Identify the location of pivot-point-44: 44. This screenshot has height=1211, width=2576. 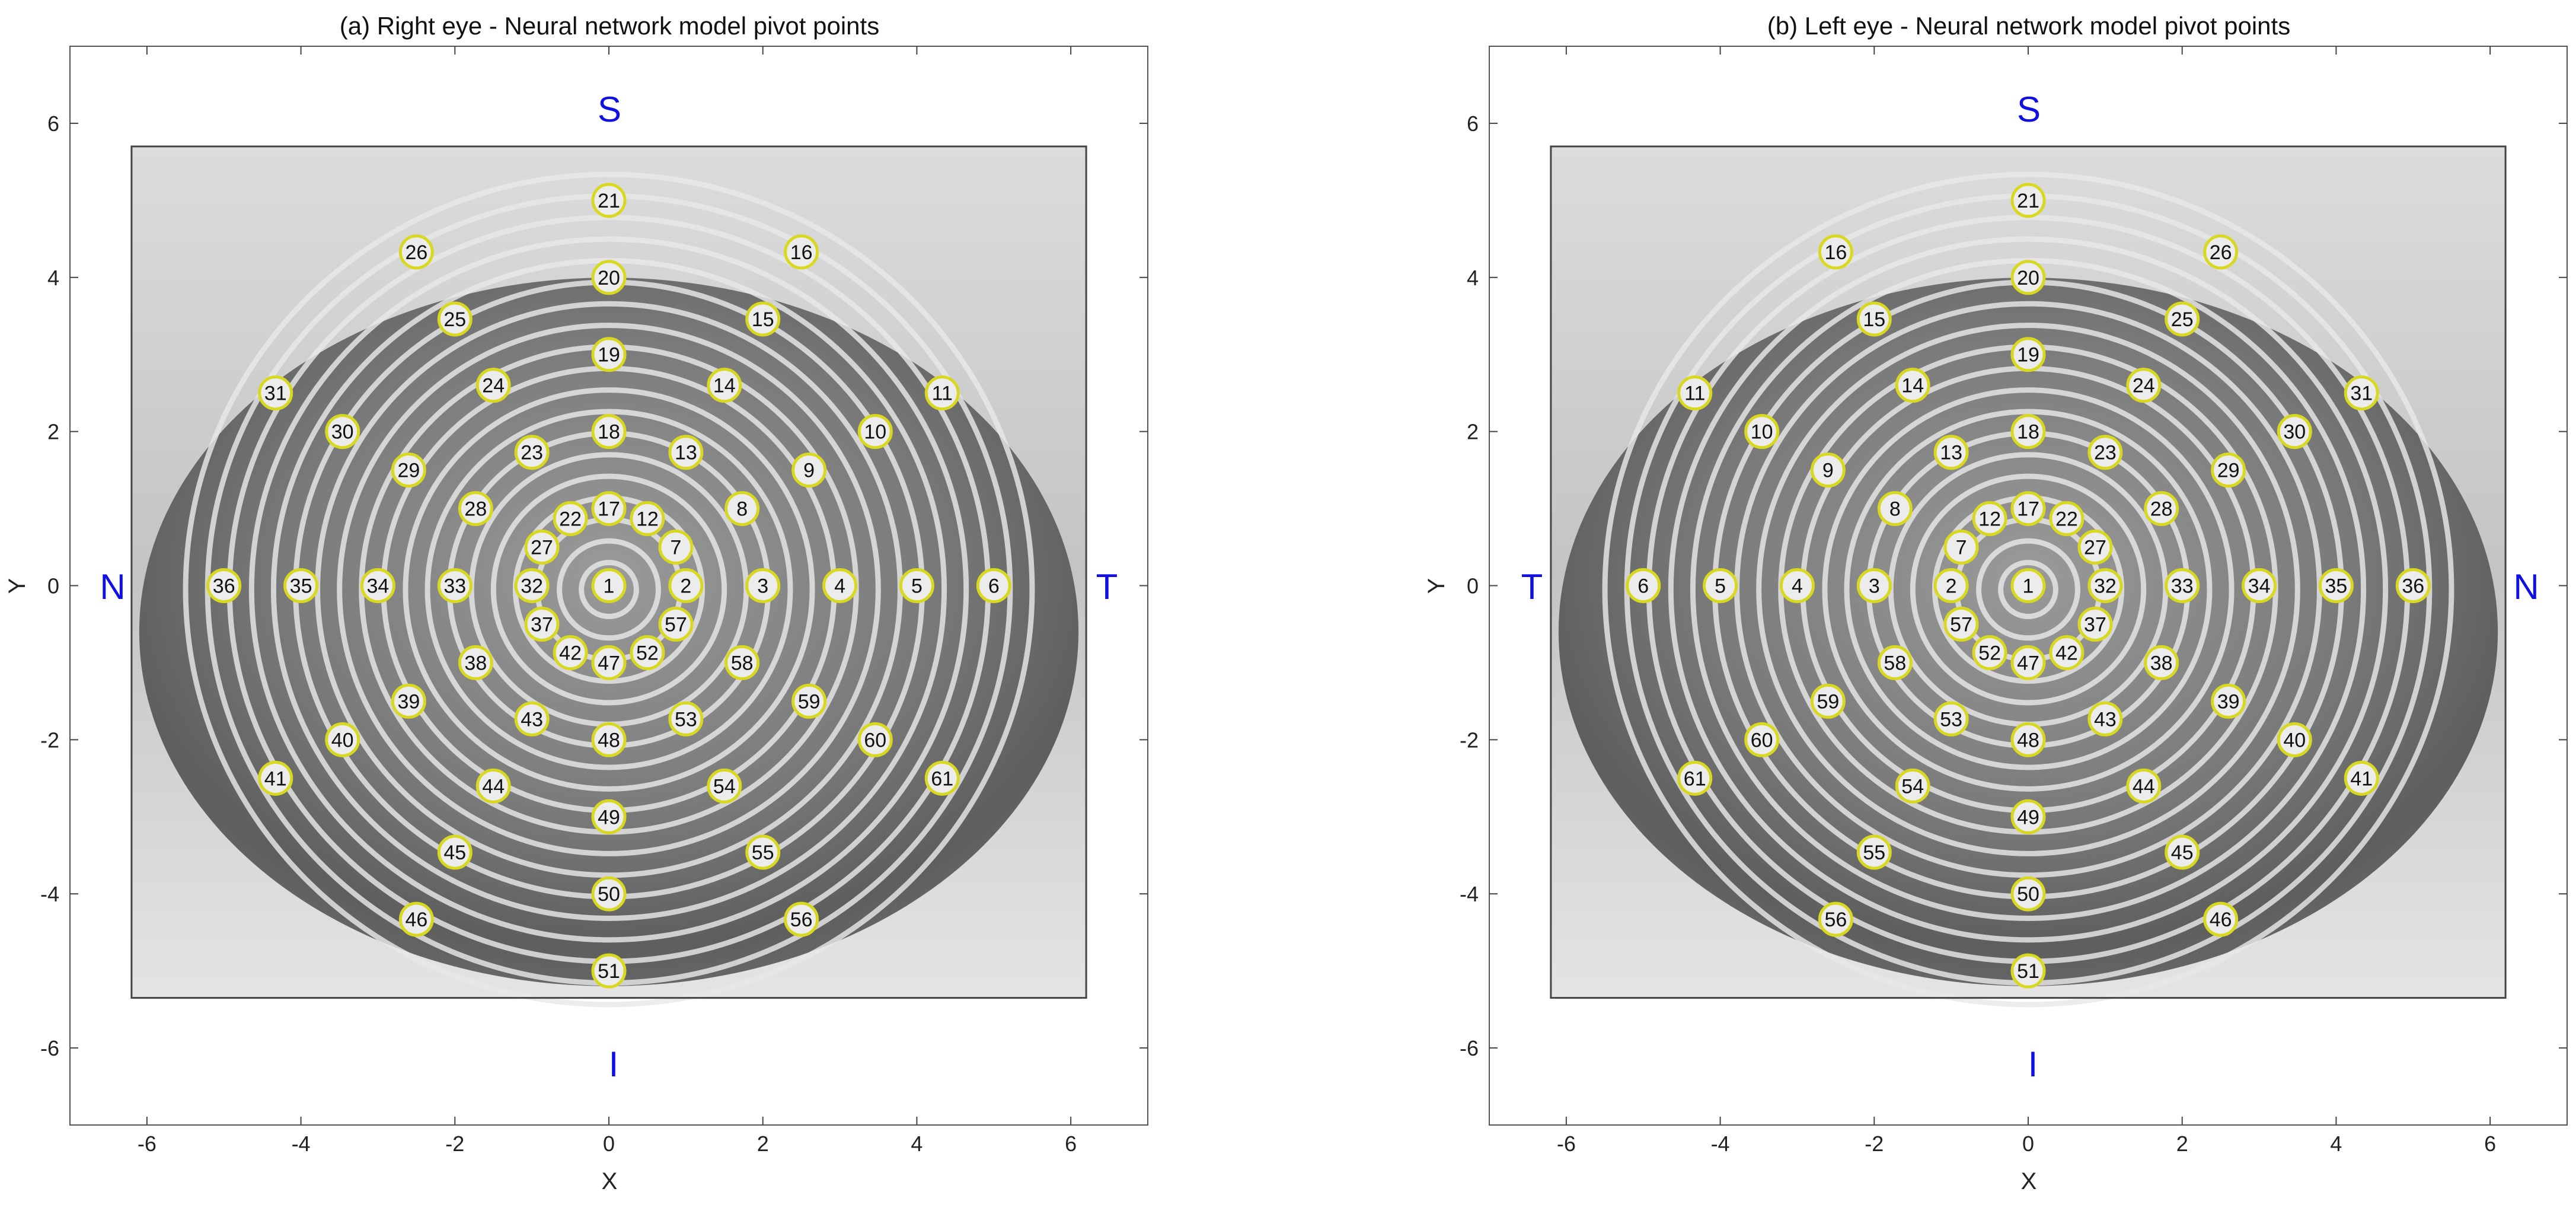
(2144, 786).